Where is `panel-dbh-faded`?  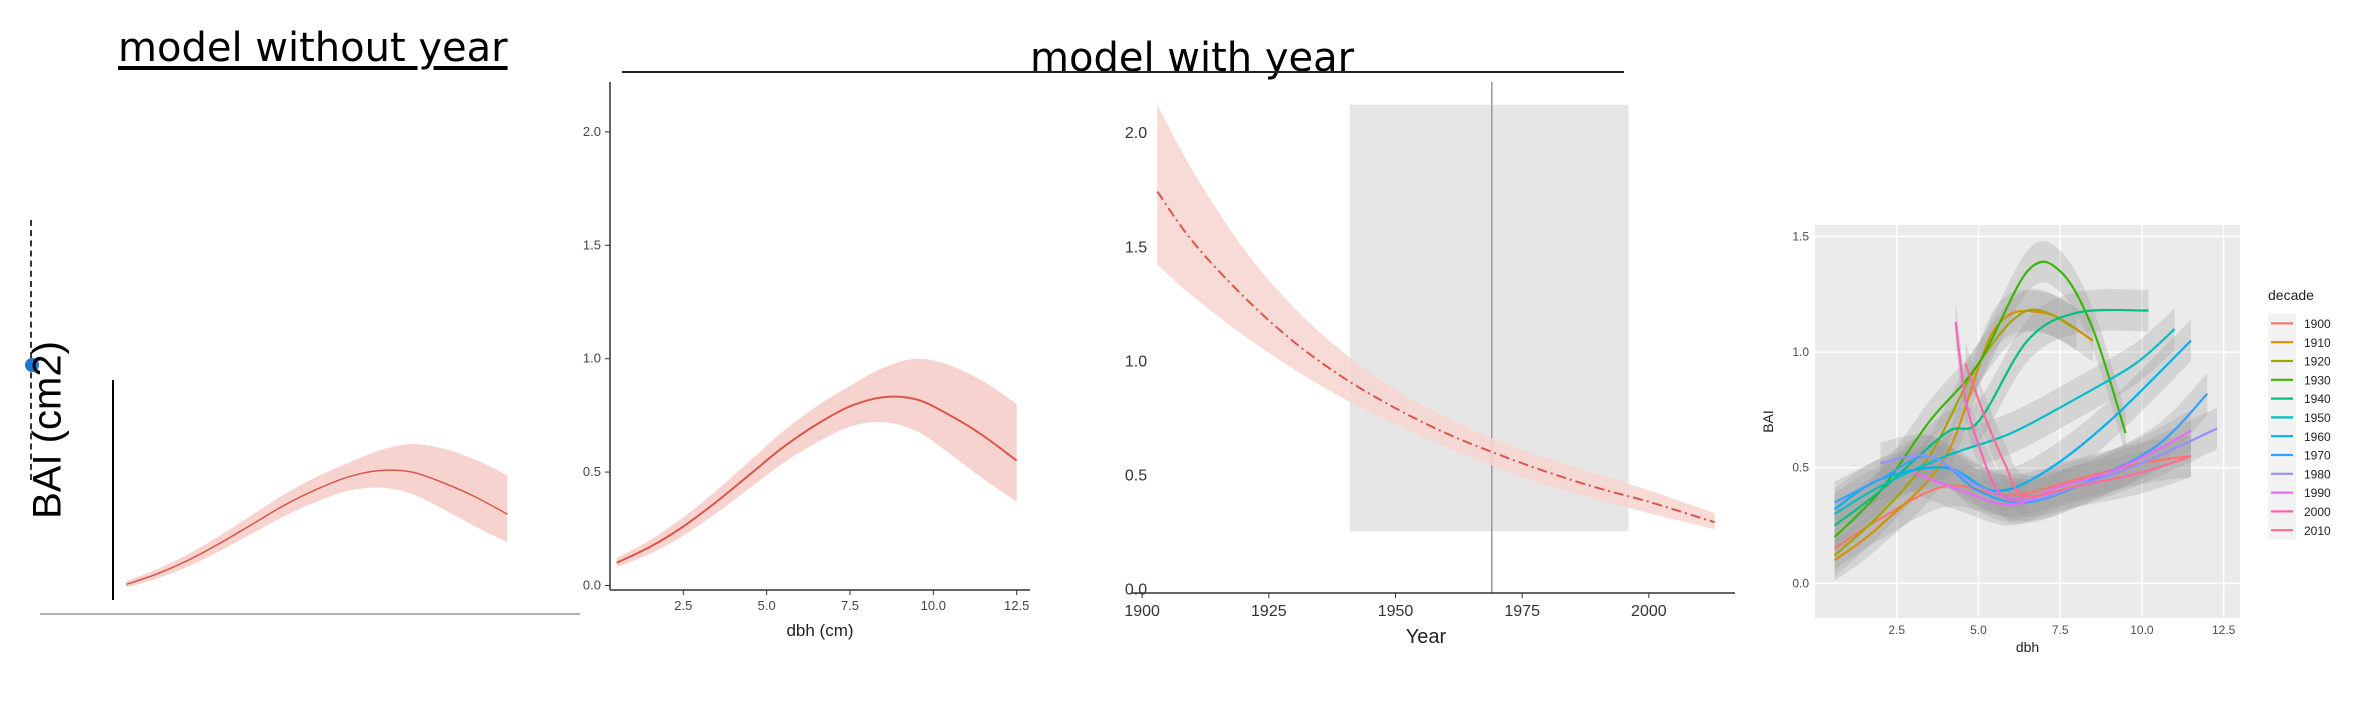
panel-dbh-faded is located at coordinates (310, 497).